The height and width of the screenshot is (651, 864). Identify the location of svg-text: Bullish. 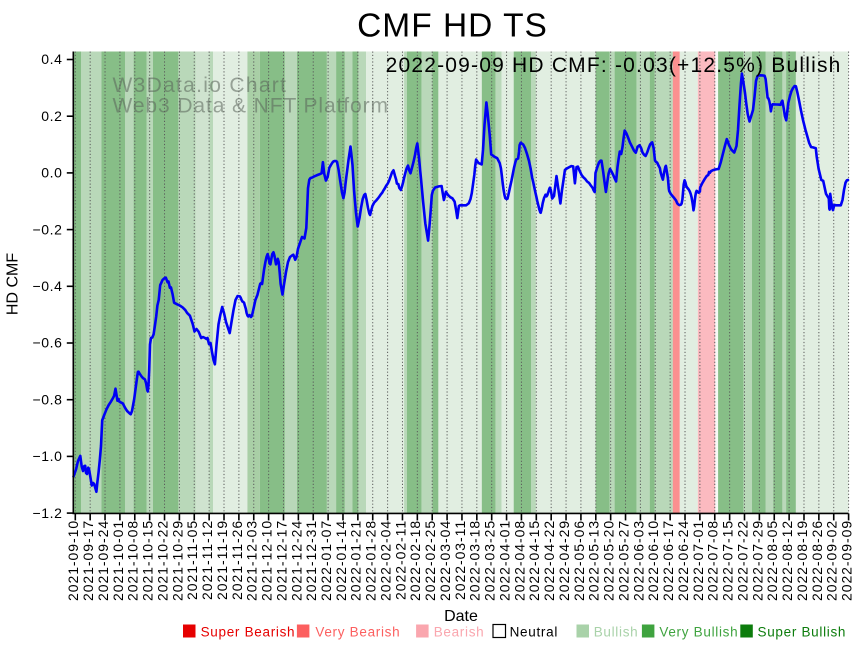
(616, 632).